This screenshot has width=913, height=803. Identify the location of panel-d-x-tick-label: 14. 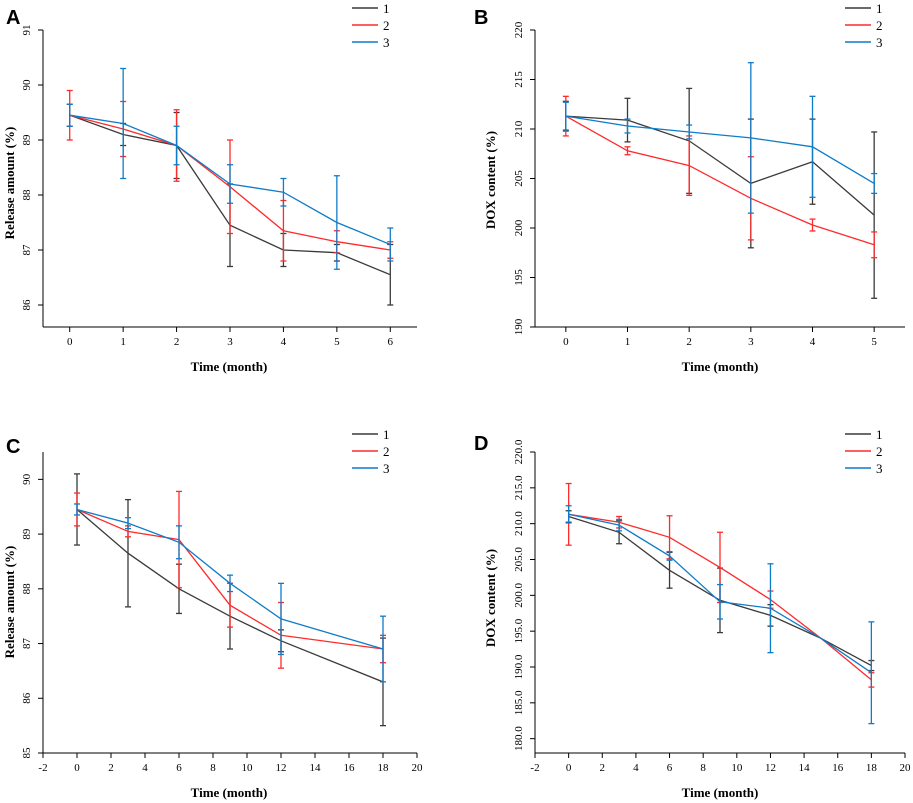
(805, 768).